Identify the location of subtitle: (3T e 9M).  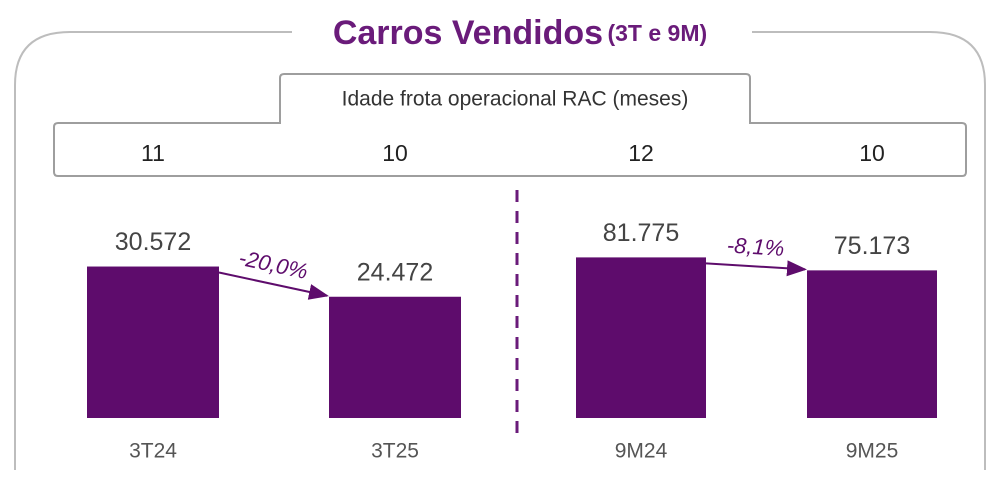
(657, 33).